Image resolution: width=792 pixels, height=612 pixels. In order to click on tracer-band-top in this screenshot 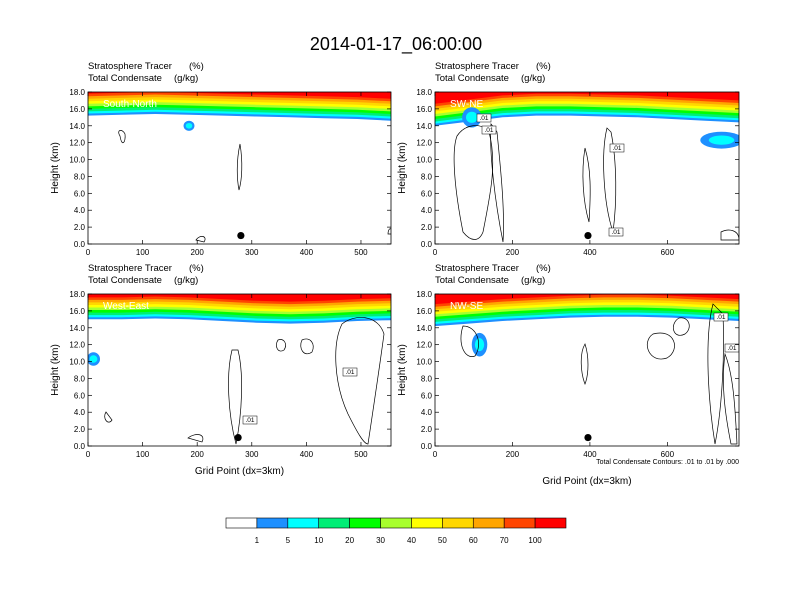, I will do `click(239, 298)`.